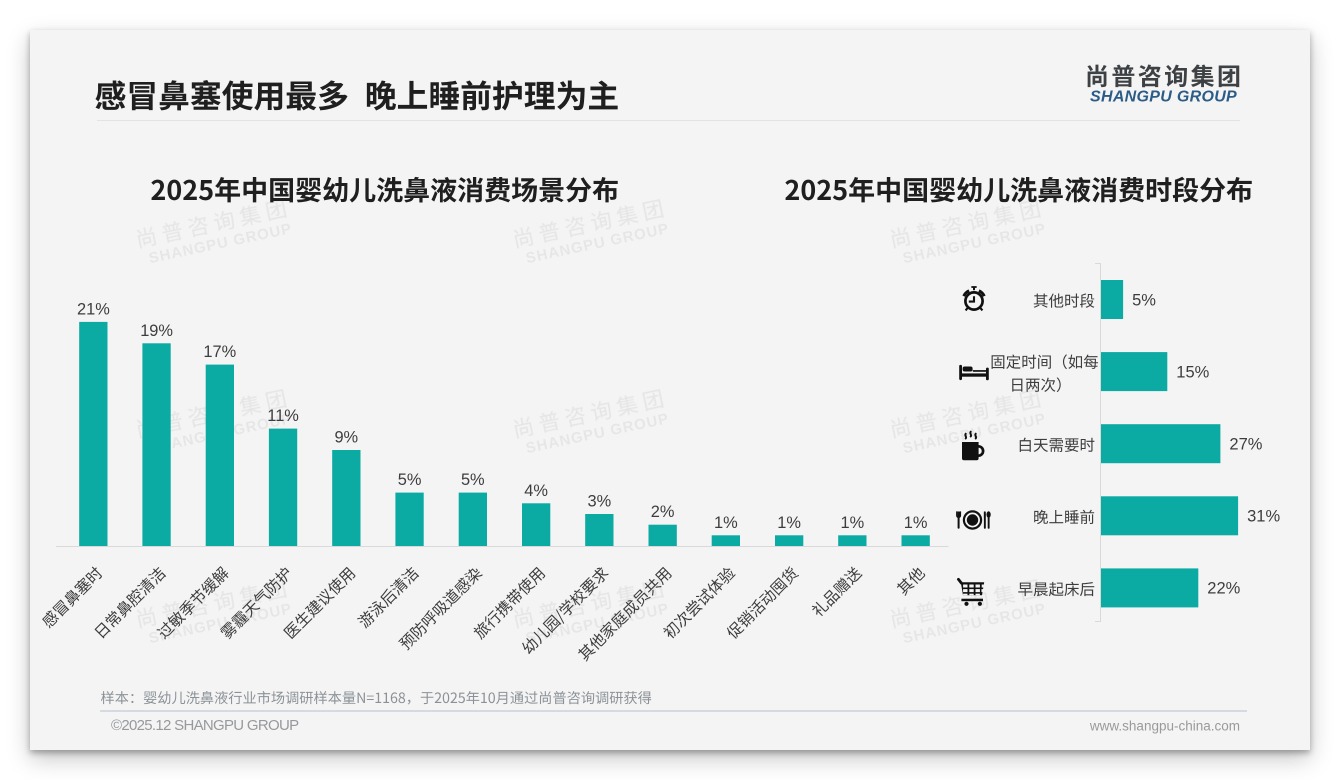 The width and height of the screenshot is (1340, 780). What do you see at coordinates (1223, 589) in the screenshot?
I see `svg-text: 22%` at bounding box center [1223, 589].